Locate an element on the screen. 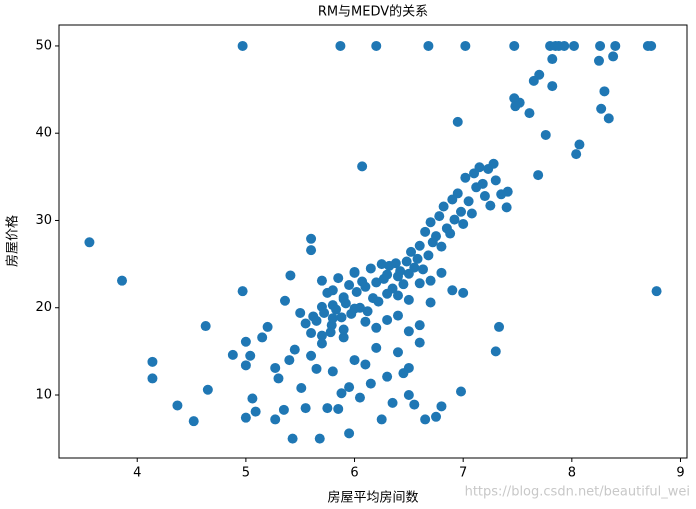 Image resolution: width=696 pixels, height=509 pixels. x-tick-label: 7 is located at coordinates (463, 473).